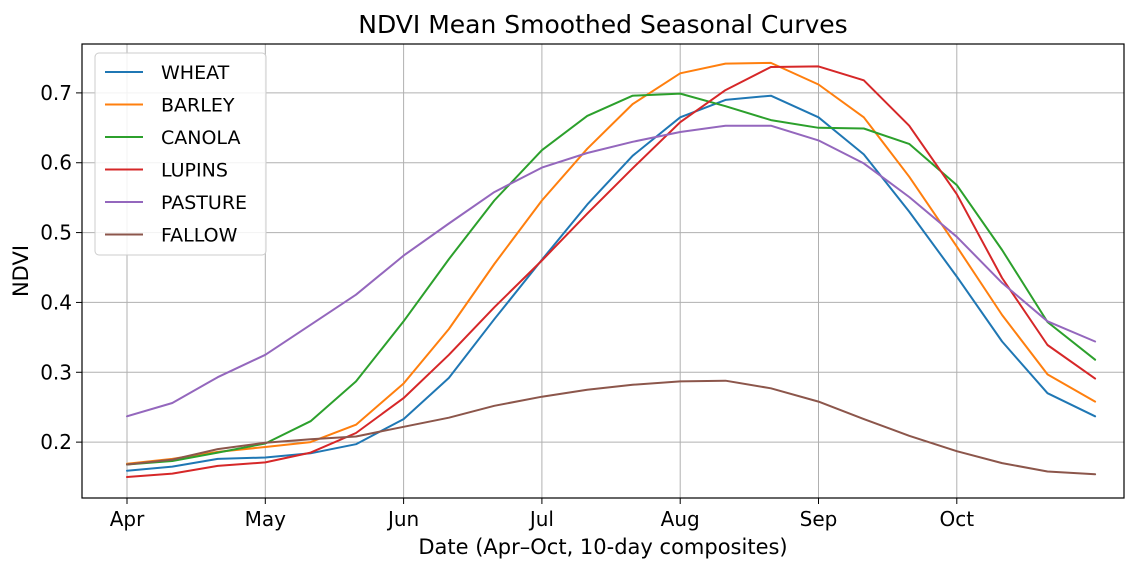 This screenshot has height=572, width=1136. I want to click on y-tick-label: 0.5, so click(56, 233).